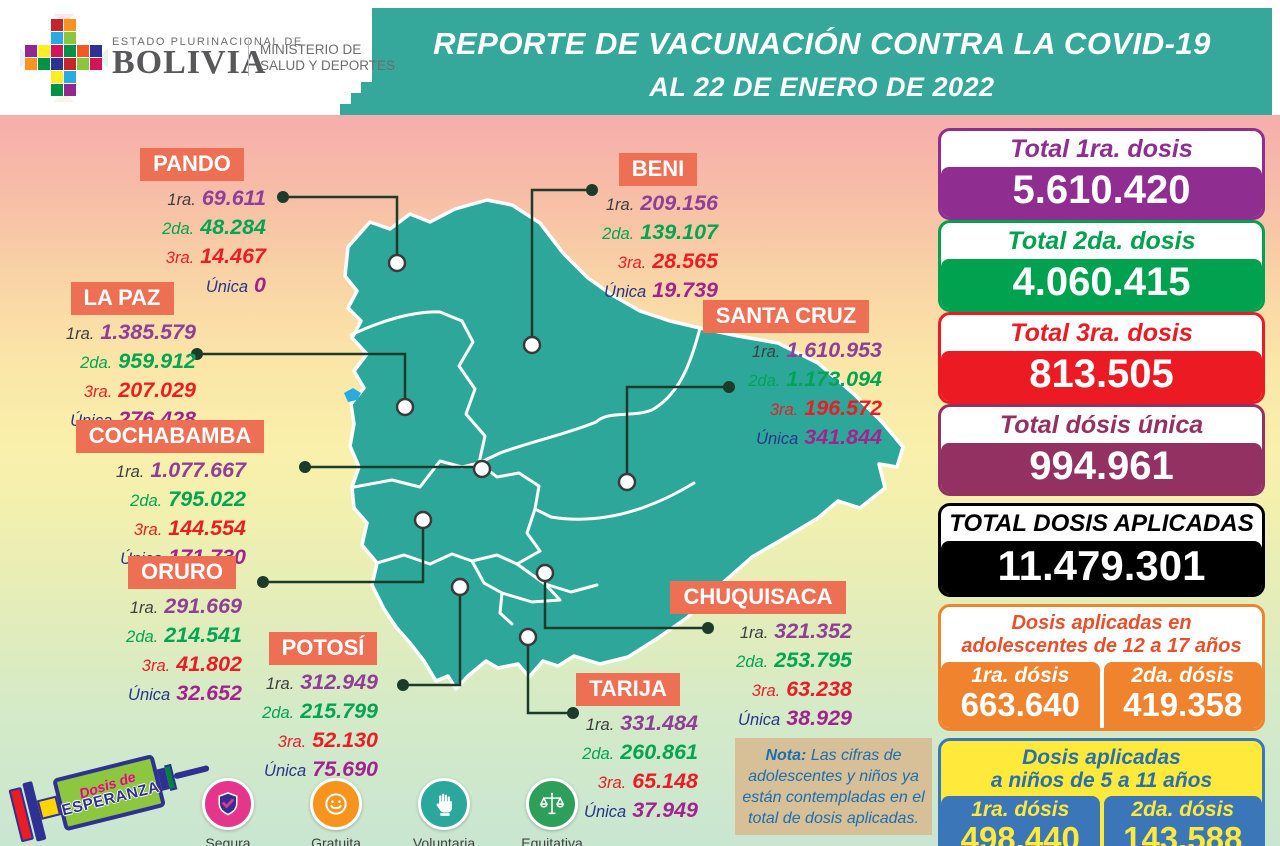 The width and height of the screenshot is (1280, 846). I want to click on dose-row-2da: 2da. 215.799, so click(323, 712).